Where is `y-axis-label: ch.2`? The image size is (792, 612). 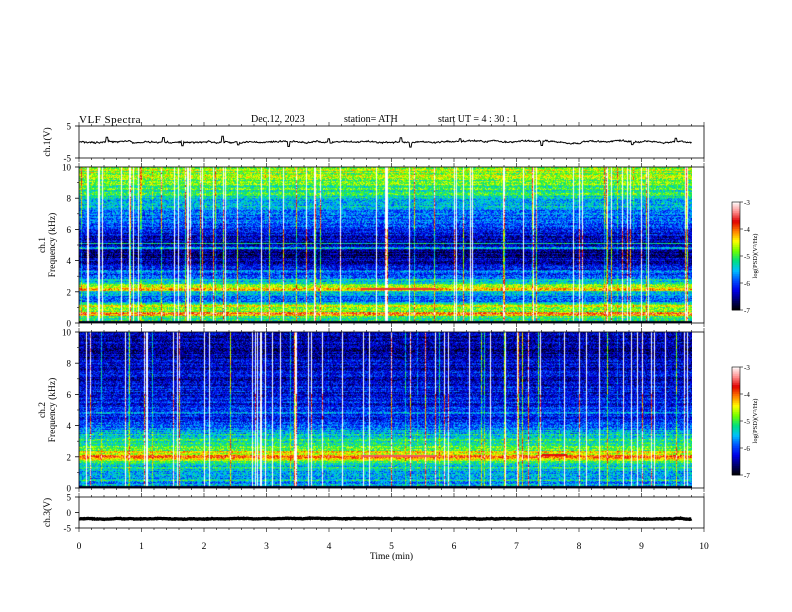 y-axis-label: ch.2 is located at coordinates (43, 410).